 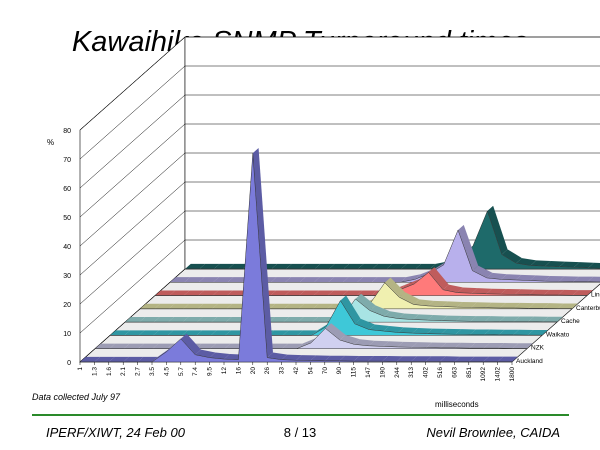 What do you see at coordinates (558, 334) in the screenshot?
I see `legend-label: Waikato` at bounding box center [558, 334].